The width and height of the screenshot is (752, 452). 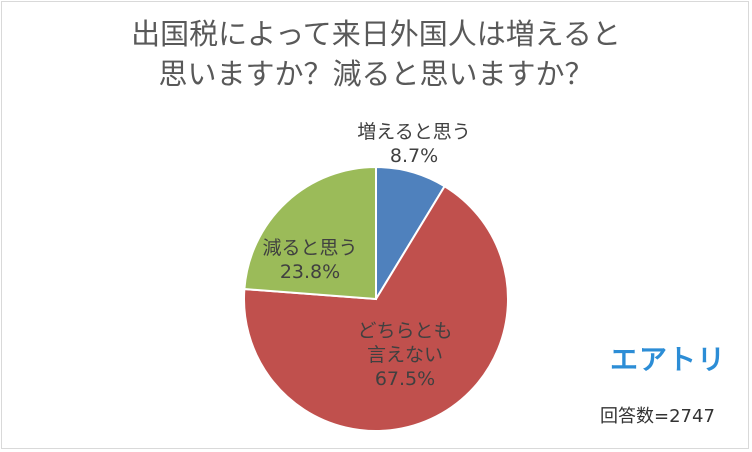 What do you see at coordinates (309, 248) in the screenshot?
I see `slice-label-decrease: 減ると思う` at bounding box center [309, 248].